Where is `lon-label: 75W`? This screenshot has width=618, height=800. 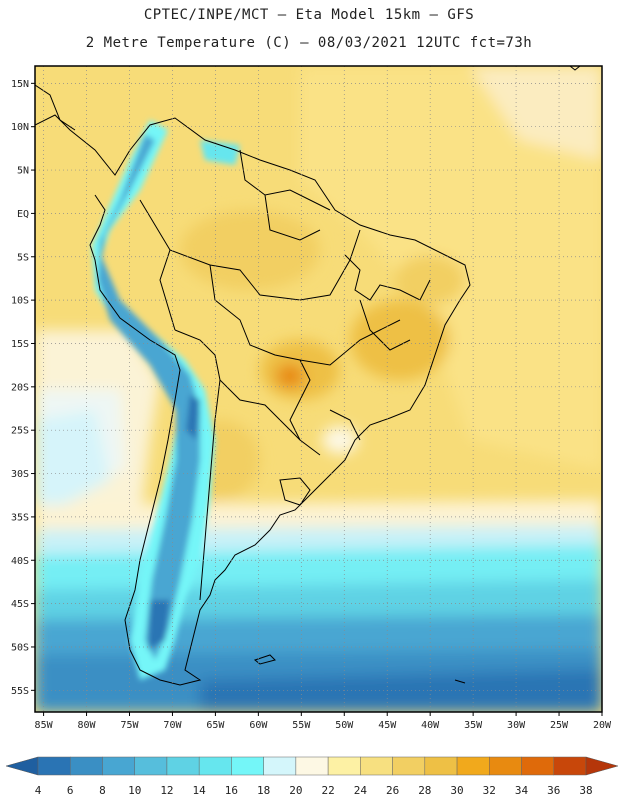 lon-label: 75W is located at coordinates (129, 725).